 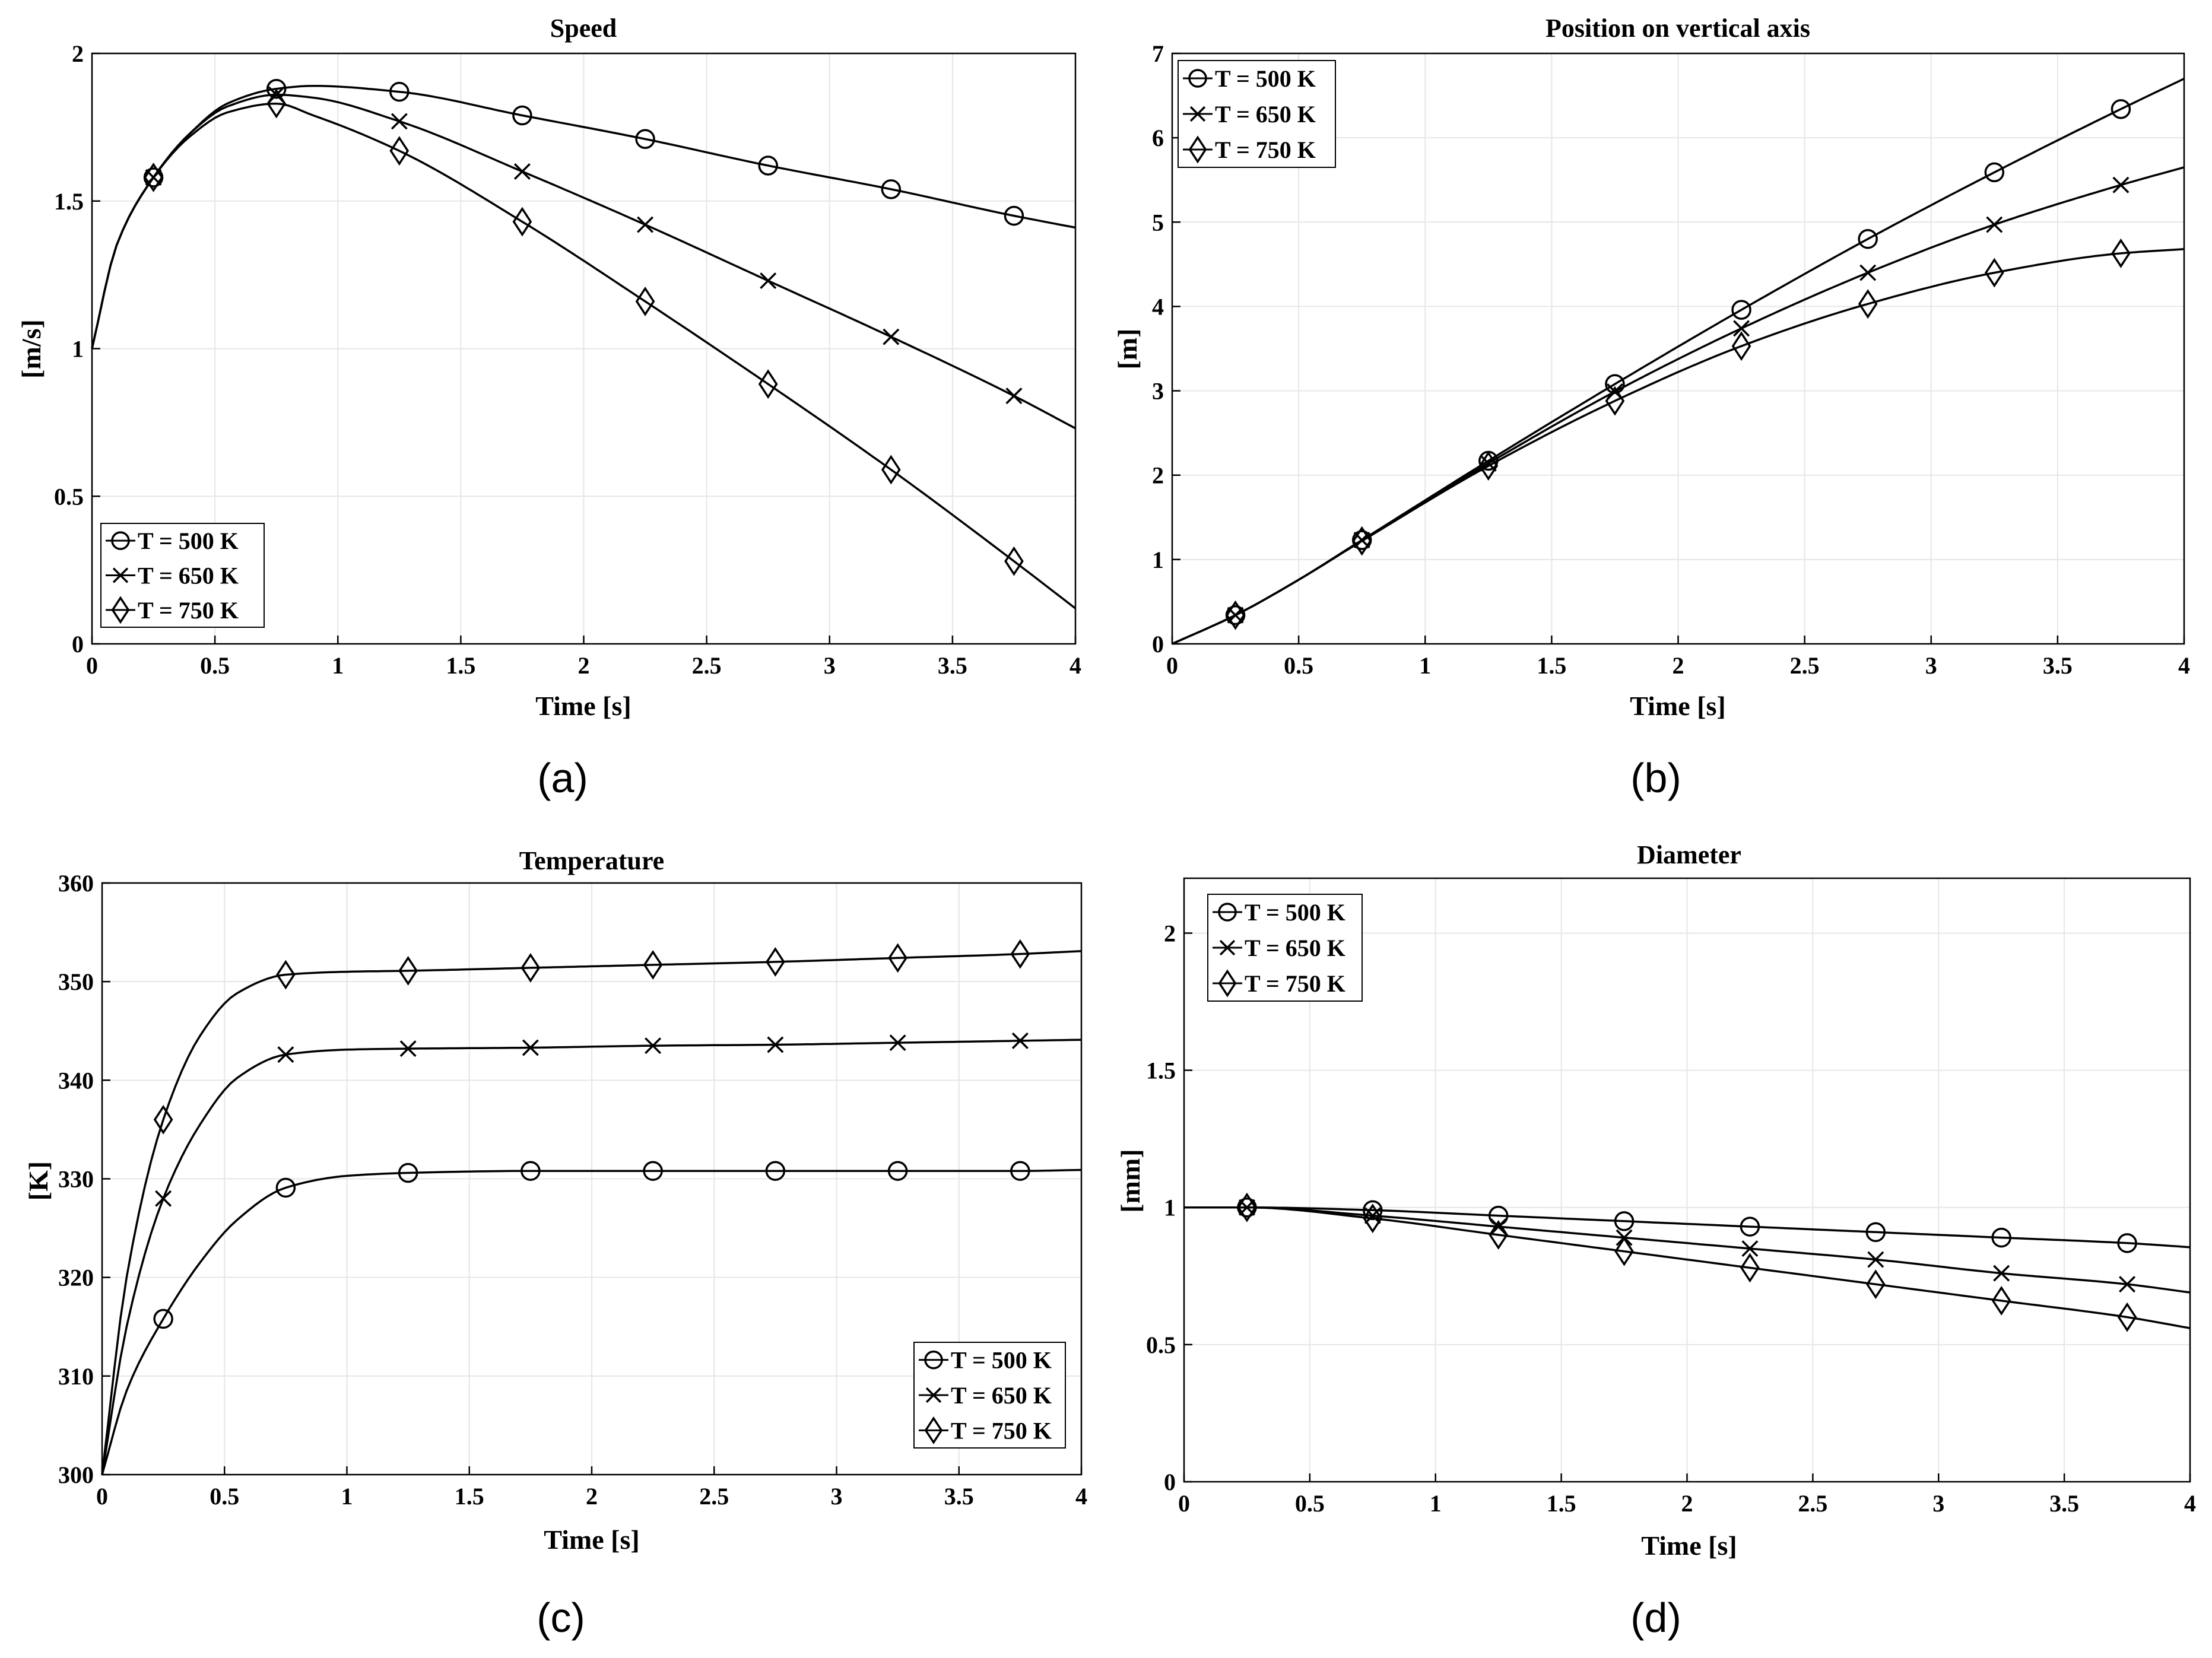 I want to click on chart-d-xtick-label: 3.5, so click(x=2064, y=1503).